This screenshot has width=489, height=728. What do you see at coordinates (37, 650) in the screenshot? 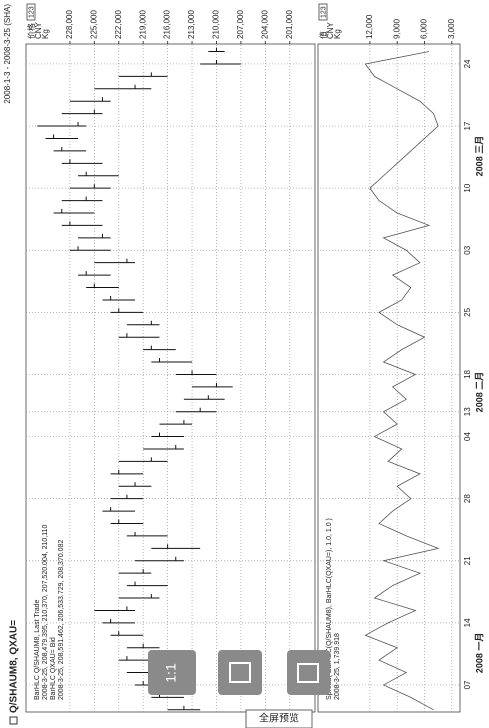
I see `legend-text: BarHLC Q/SHAUM8, Last Trade` at bounding box center [37, 650].